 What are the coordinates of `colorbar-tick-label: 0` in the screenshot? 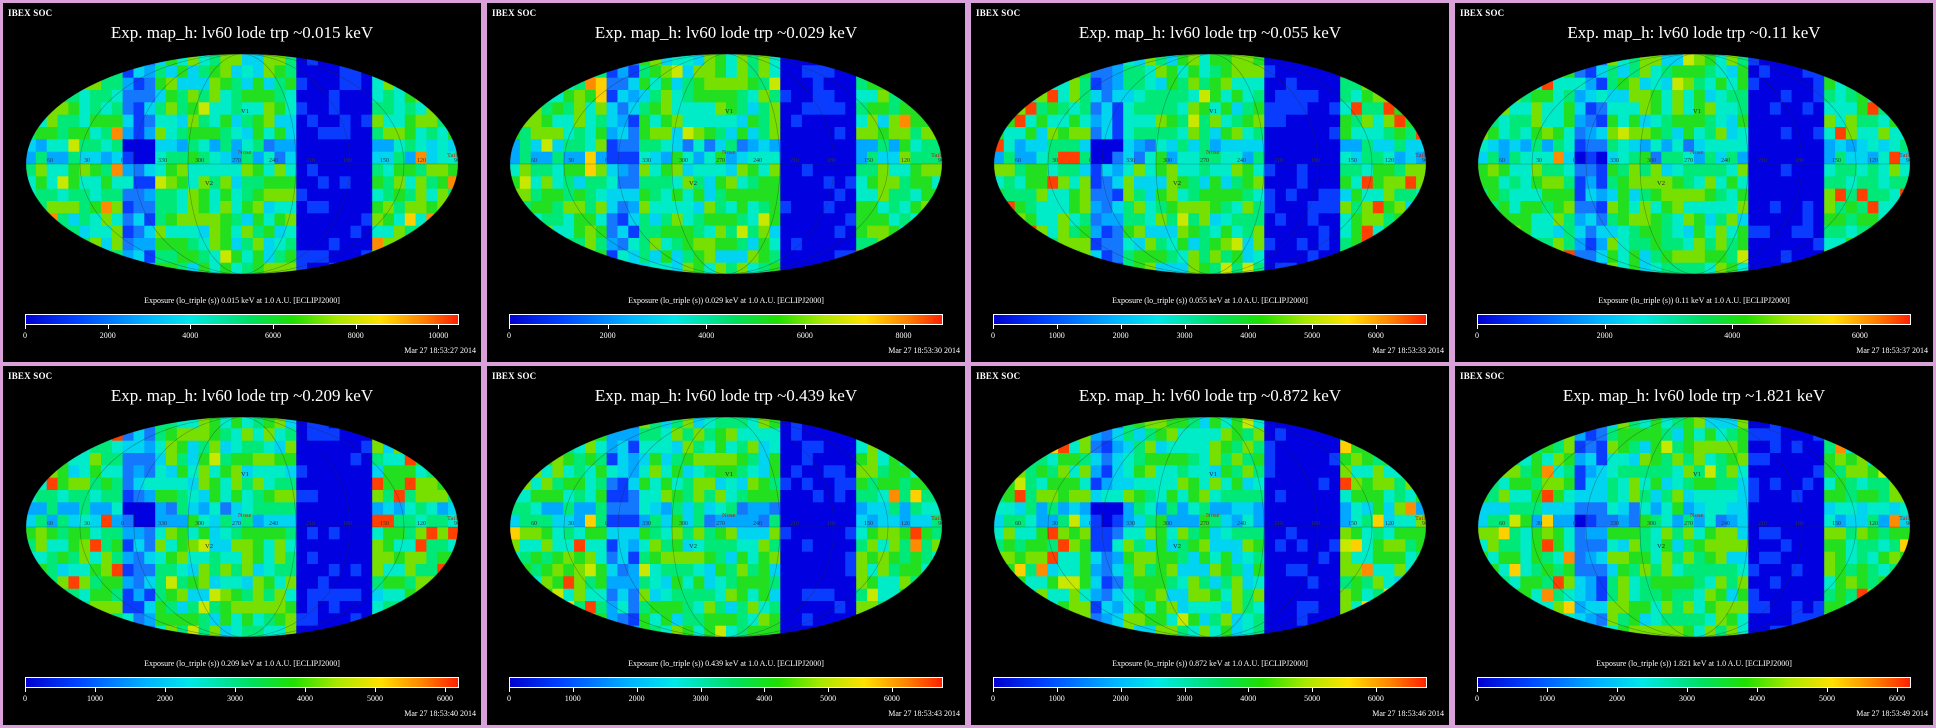 It's located at (993, 335).